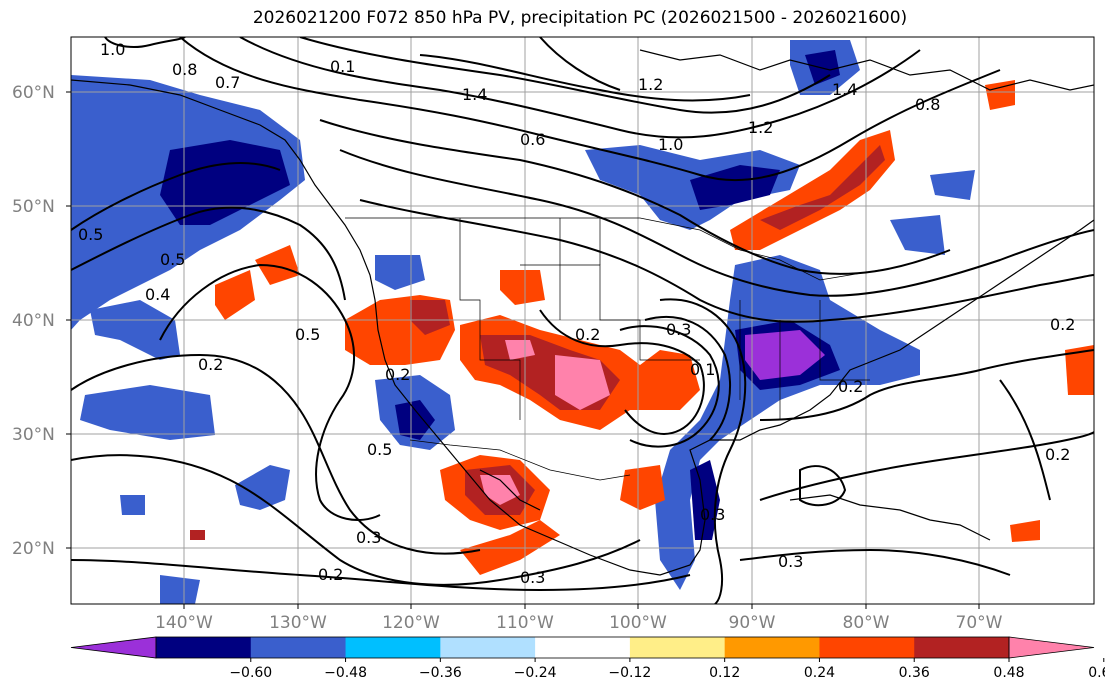 The height and width of the screenshot is (698, 1105). What do you see at coordinates (866, 623) in the screenshot?
I see `lon-label: 80°W` at bounding box center [866, 623].